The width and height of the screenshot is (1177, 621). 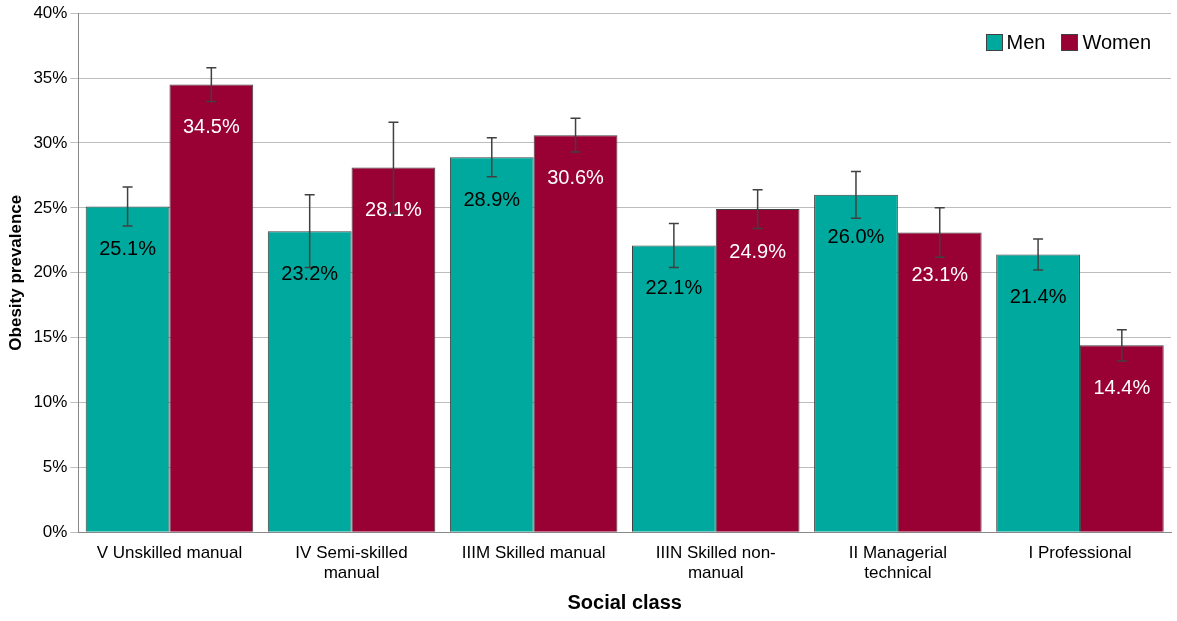 What do you see at coordinates (492, 198) in the screenshot?
I see `data-label: 28.9%` at bounding box center [492, 198].